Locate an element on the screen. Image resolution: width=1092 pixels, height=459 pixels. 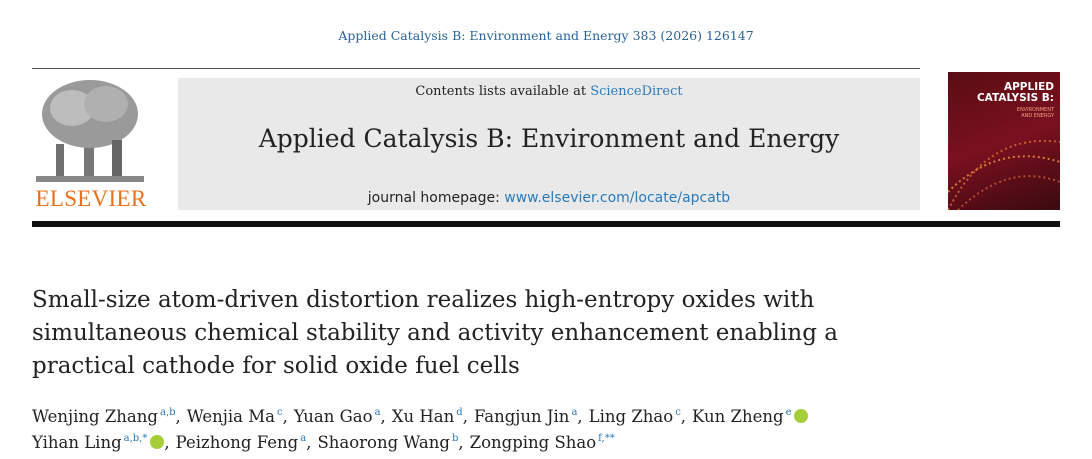
author: Shaorong Wang b is located at coordinates (393, 442).